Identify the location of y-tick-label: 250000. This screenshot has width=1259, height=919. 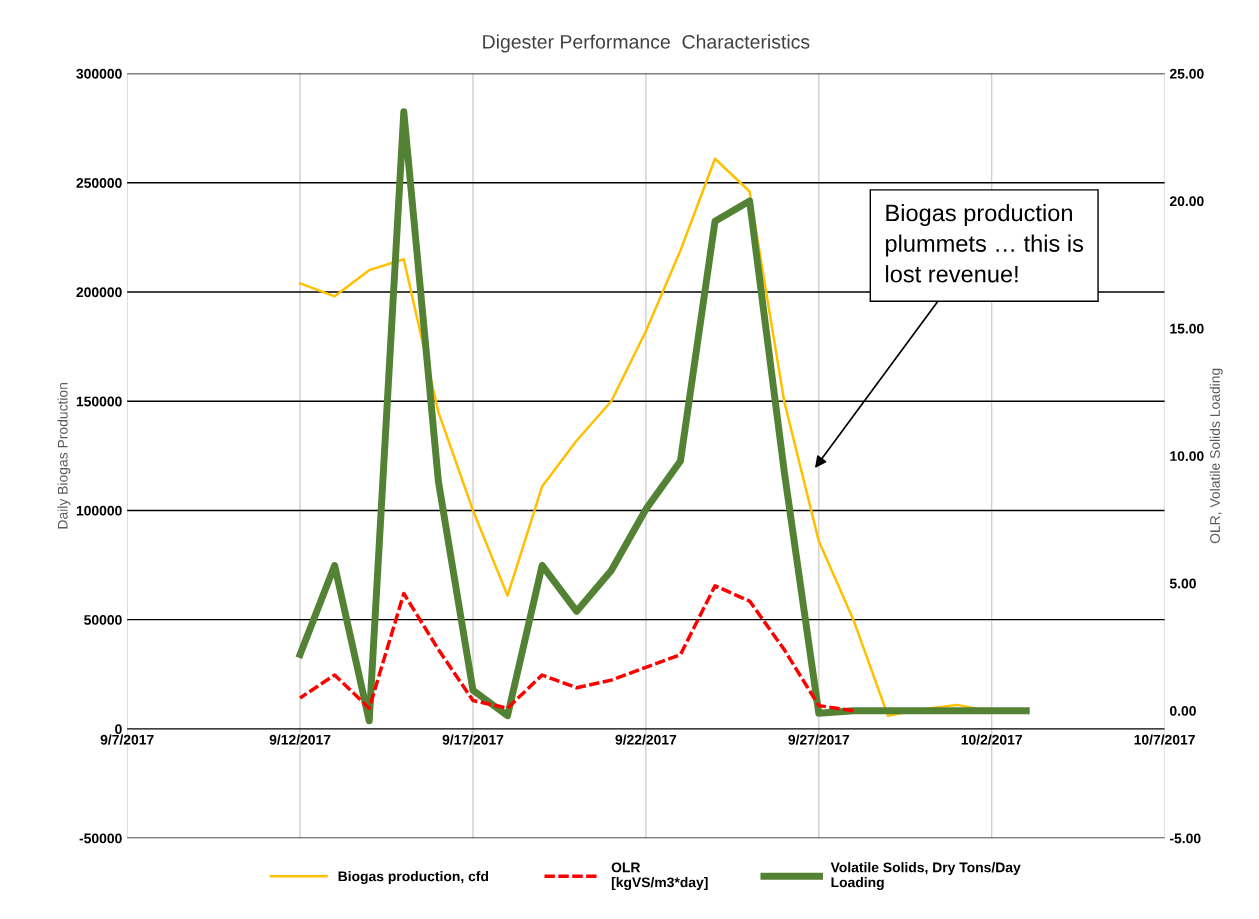
(99, 183).